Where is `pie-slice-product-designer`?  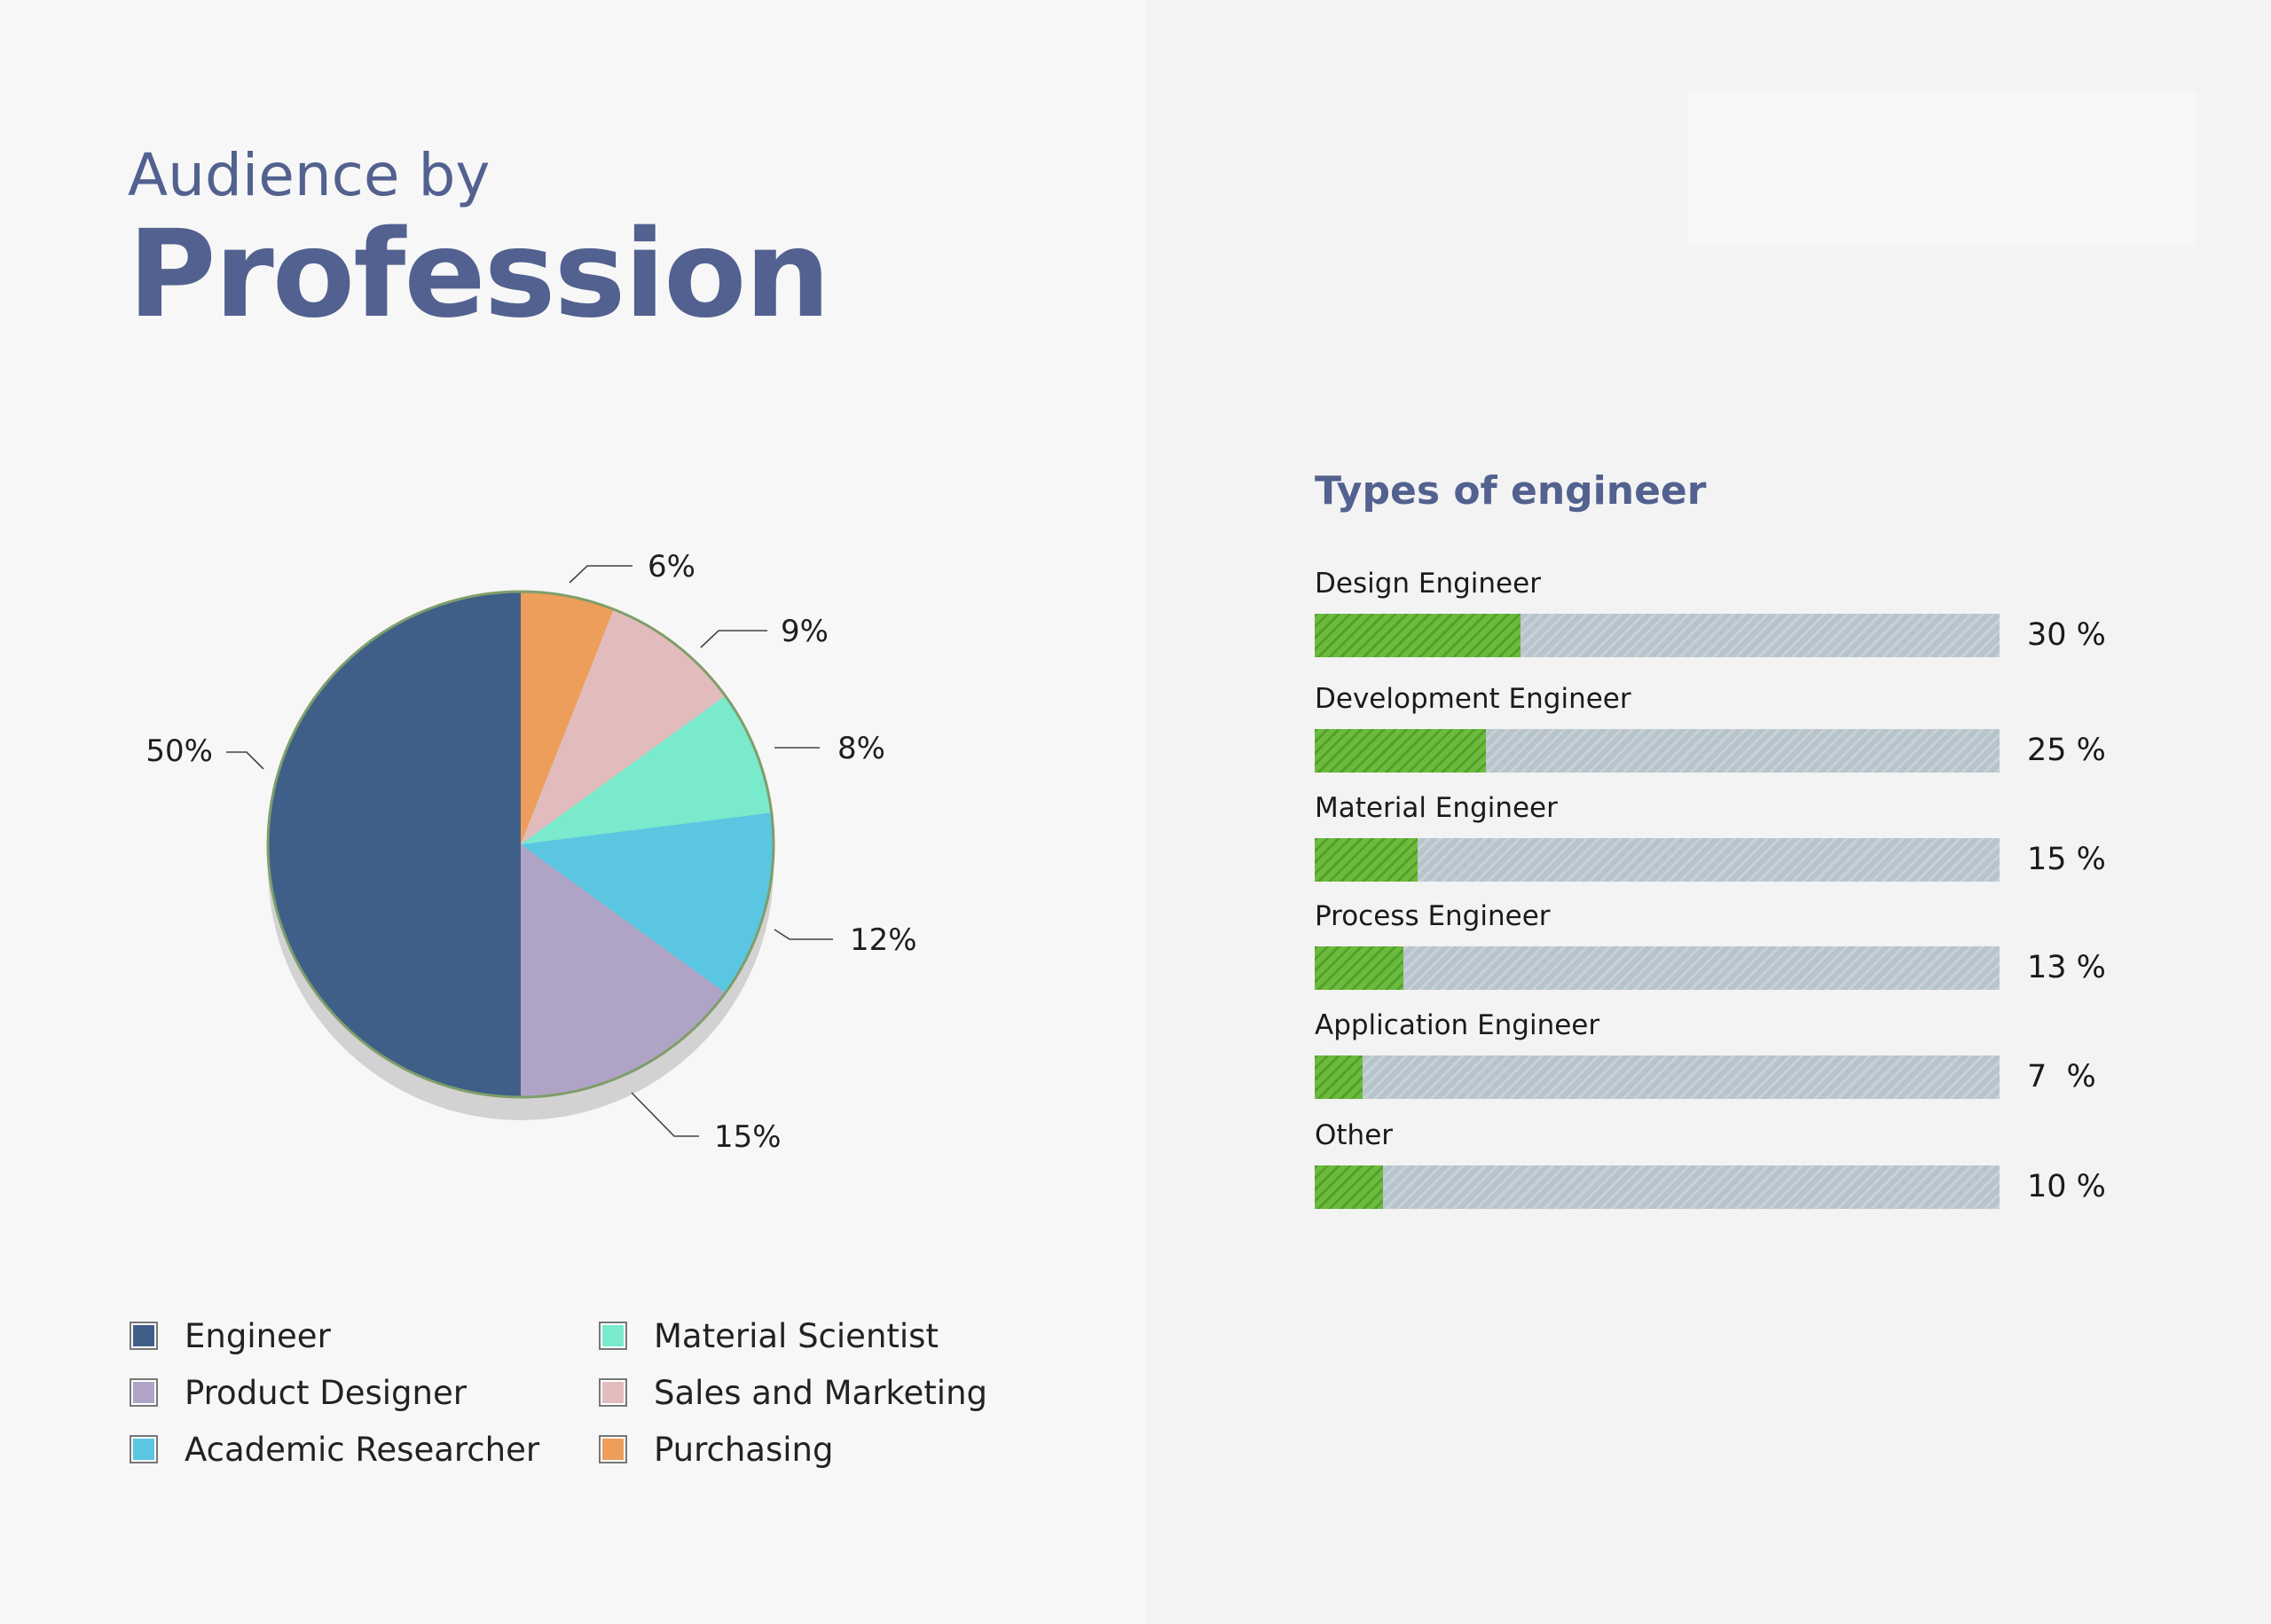 pie-slice-product-designer is located at coordinates (623, 971).